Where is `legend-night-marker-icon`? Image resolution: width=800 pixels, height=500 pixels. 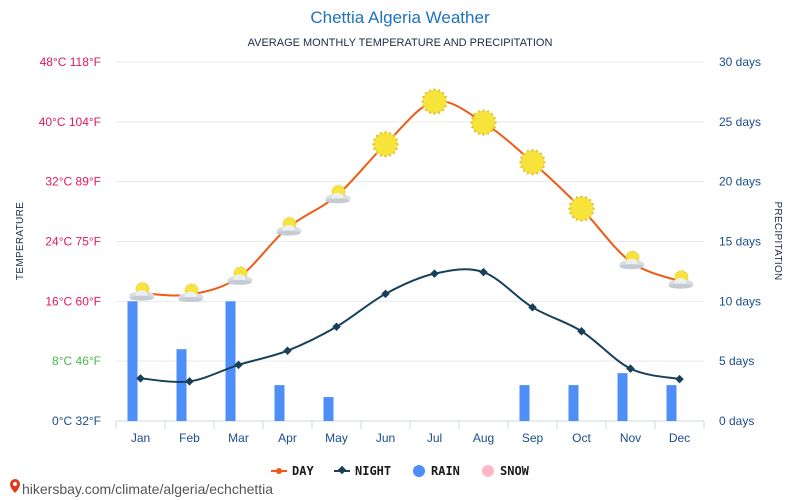 legend-night-marker-icon is located at coordinates (342, 470).